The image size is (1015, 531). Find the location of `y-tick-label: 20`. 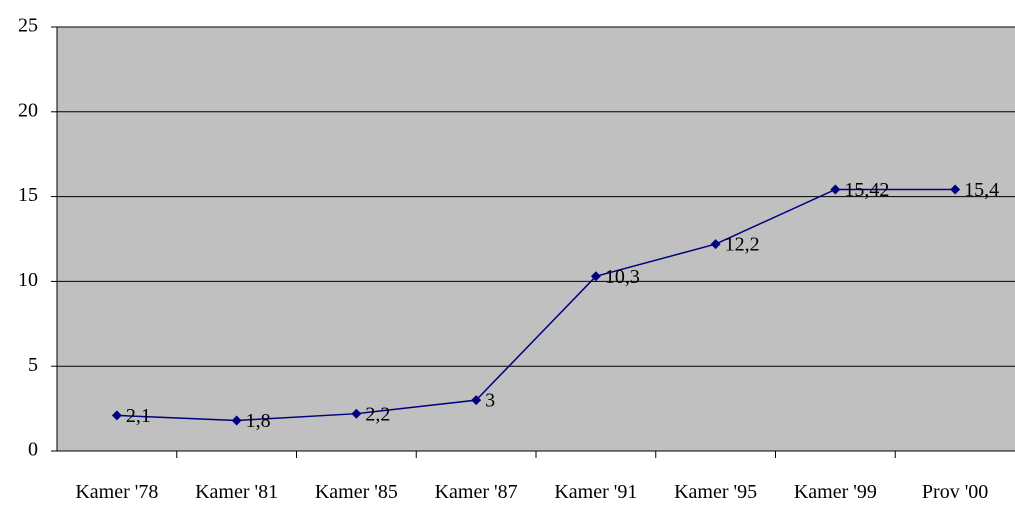

y-tick-label: 20 is located at coordinates (28, 110).